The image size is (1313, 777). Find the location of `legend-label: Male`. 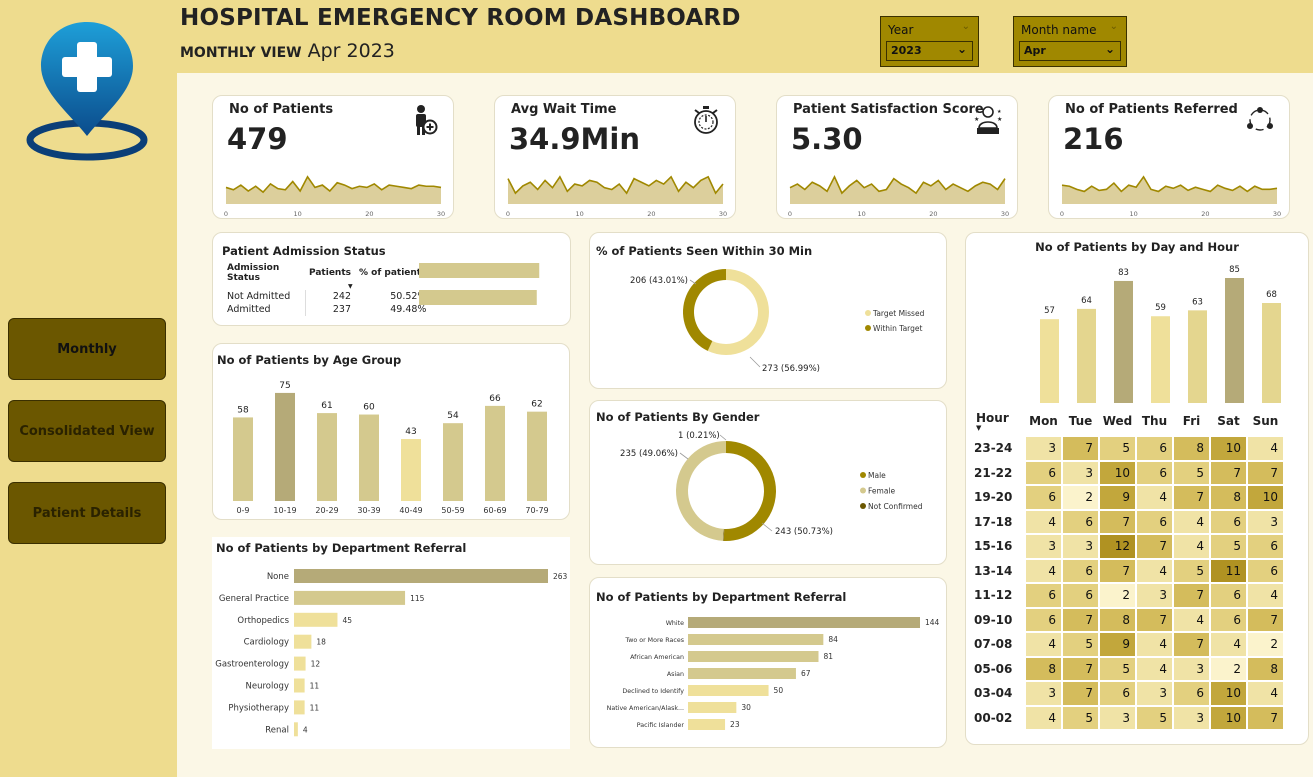

legend-label: Male is located at coordinates (877, 475).